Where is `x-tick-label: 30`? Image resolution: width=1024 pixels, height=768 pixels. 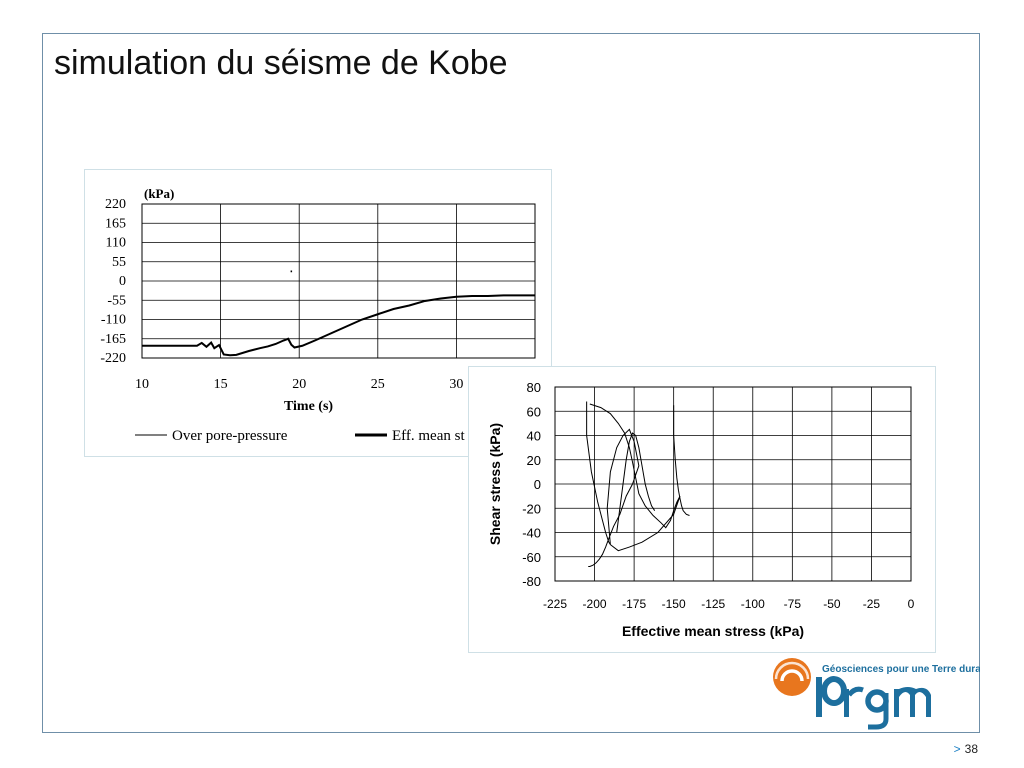
x-tick-label: 30 is located at coordinates (456, 384).